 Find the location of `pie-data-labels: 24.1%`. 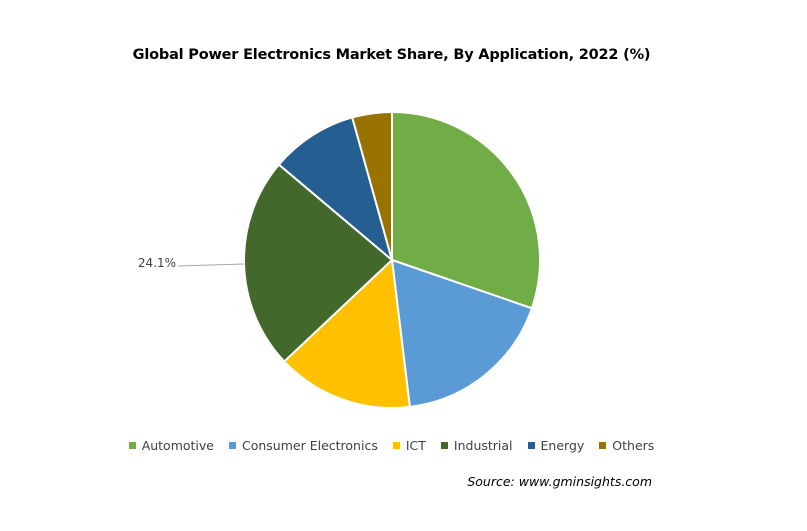

pie-data-labels: 24.1% is located at coordinates (191, 263).